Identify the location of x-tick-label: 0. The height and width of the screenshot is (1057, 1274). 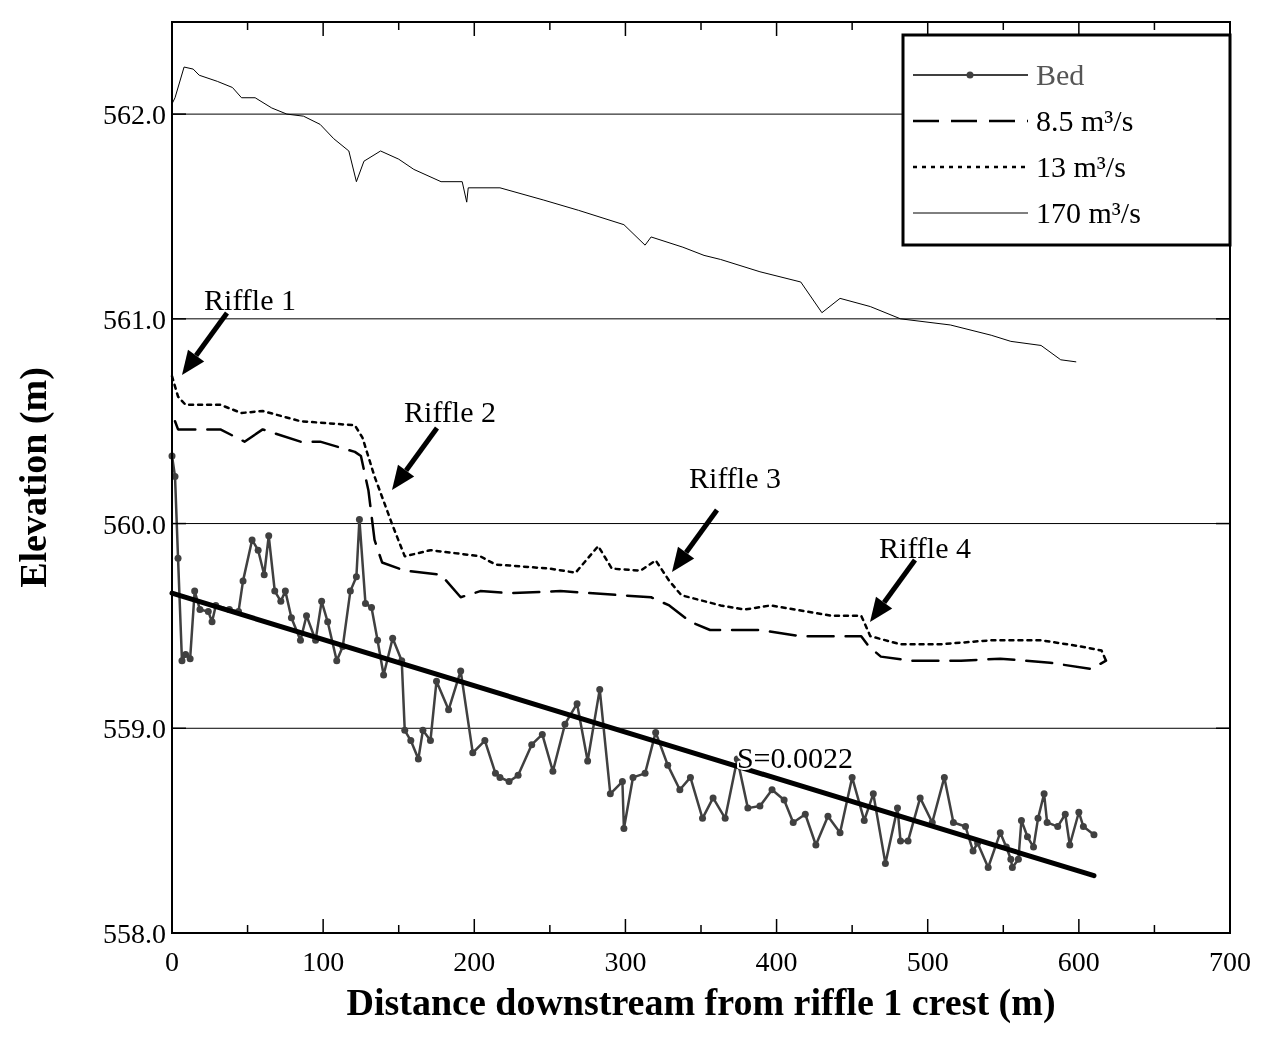
(172, 961).